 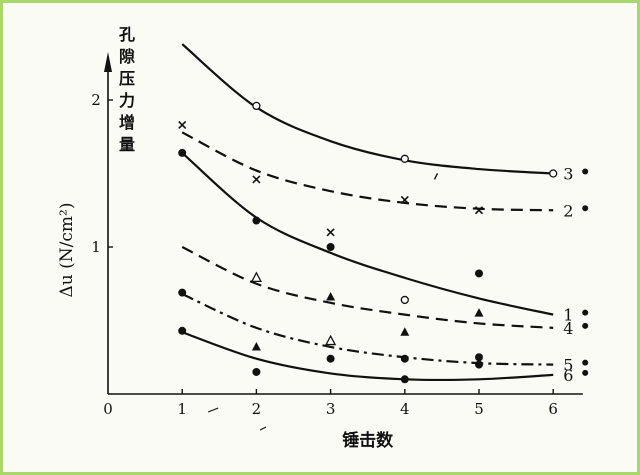 I want to click on y-axis-label-char: 力, so click(x=127, y=100).